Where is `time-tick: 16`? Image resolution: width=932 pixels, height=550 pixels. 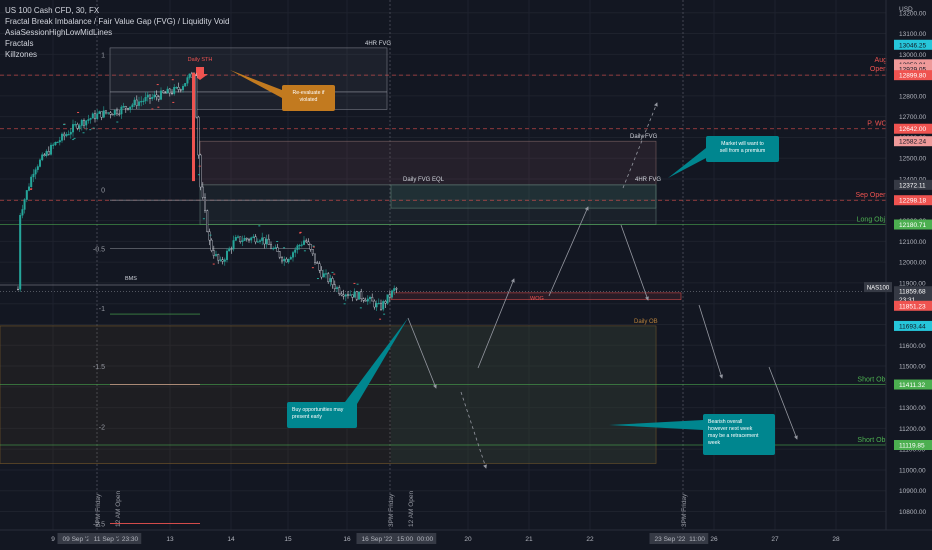 time-tick: 16 is located at coordinates (347, 539).